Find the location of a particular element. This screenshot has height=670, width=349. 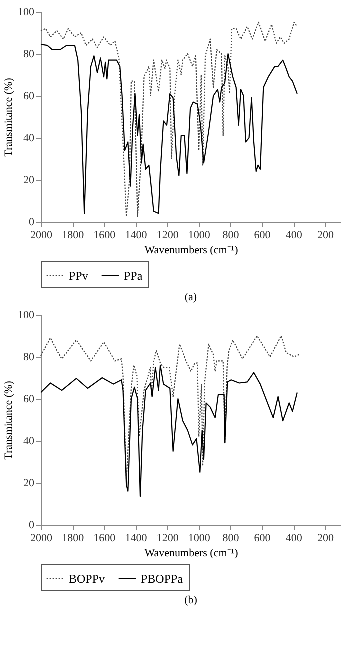

legend-label: PPv is located at coordinates (78, 275).